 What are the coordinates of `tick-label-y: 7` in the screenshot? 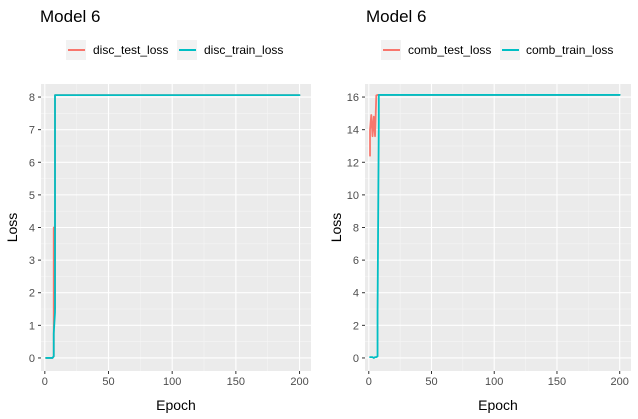 It's located at (32, 131).